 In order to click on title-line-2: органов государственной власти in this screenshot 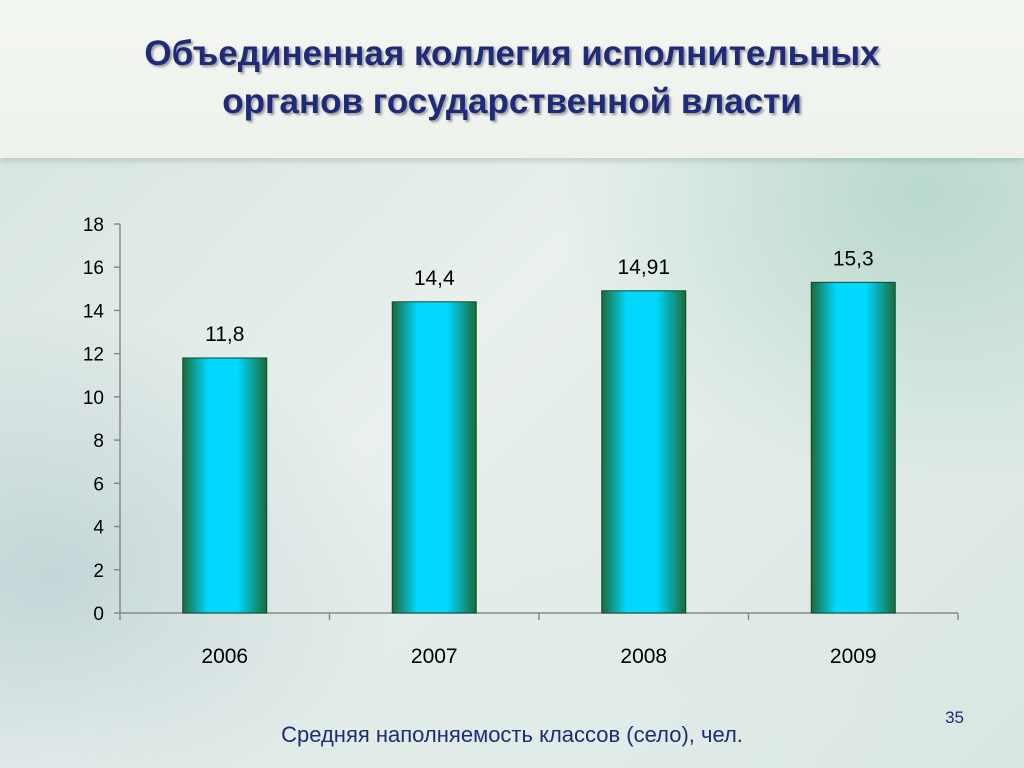, I will do `click(512, 101)`.